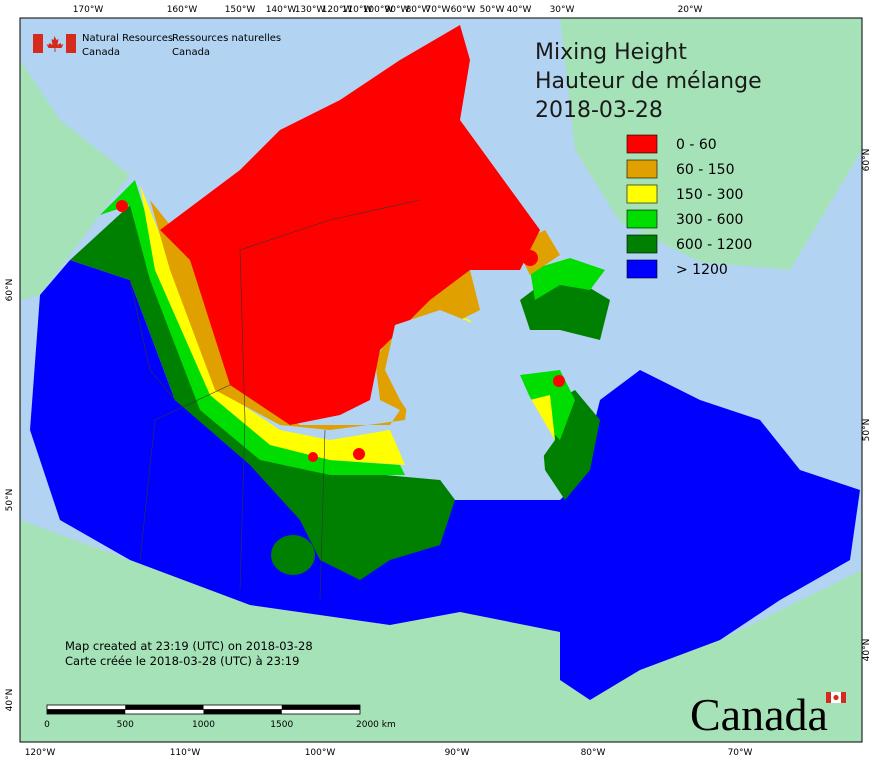  What do you see at coordinates (189, 646) in the screenshot?
I see `footer-text: Map created at 23:19 (UTC) on 2018-03-28` at bounding box center [189, 646].